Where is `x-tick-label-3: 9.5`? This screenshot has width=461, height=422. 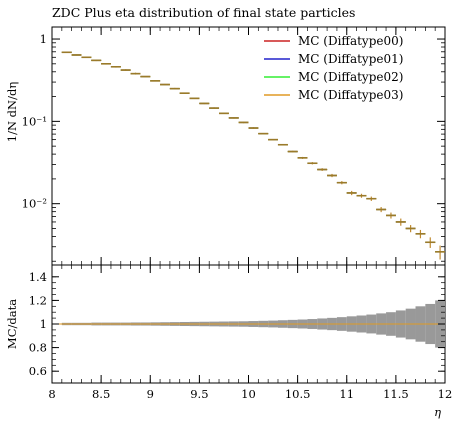 x-tick-label-3: 9.5 is located at coordinates (199, 394).